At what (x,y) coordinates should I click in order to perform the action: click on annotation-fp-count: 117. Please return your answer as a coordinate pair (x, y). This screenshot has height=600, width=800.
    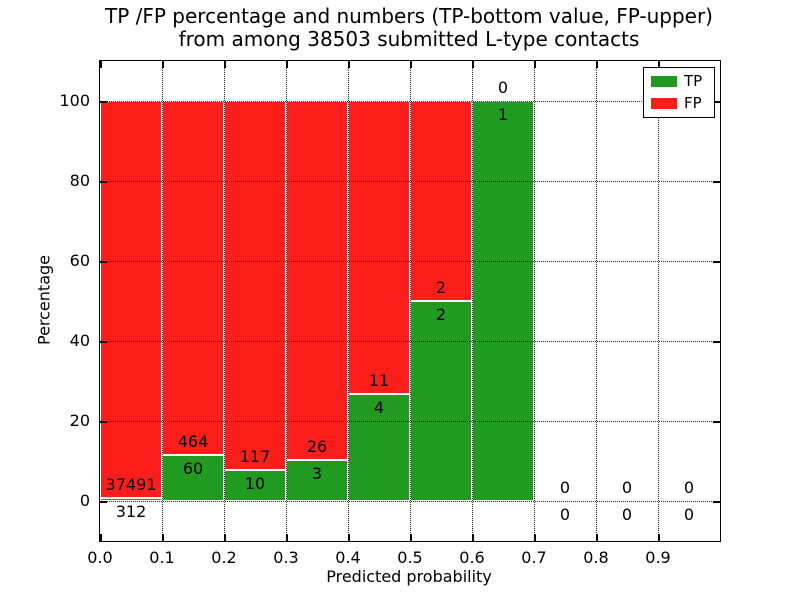
    Looking at the image, I should click on (255, 456).